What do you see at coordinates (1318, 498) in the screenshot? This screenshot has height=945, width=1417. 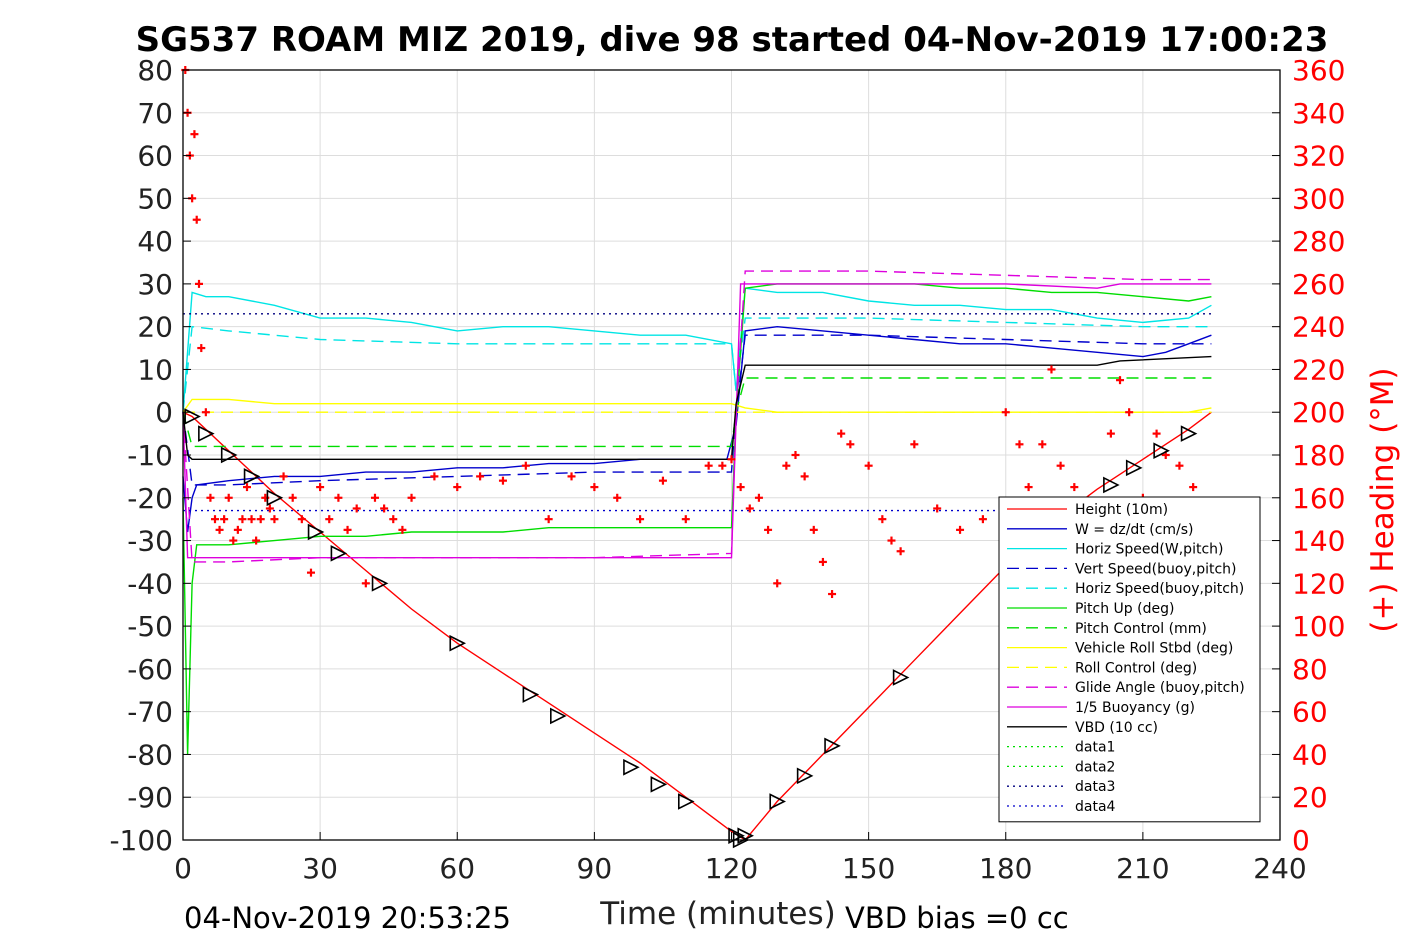 I see `y-tick-right-label: 160` at bounding box center [1318, 498].